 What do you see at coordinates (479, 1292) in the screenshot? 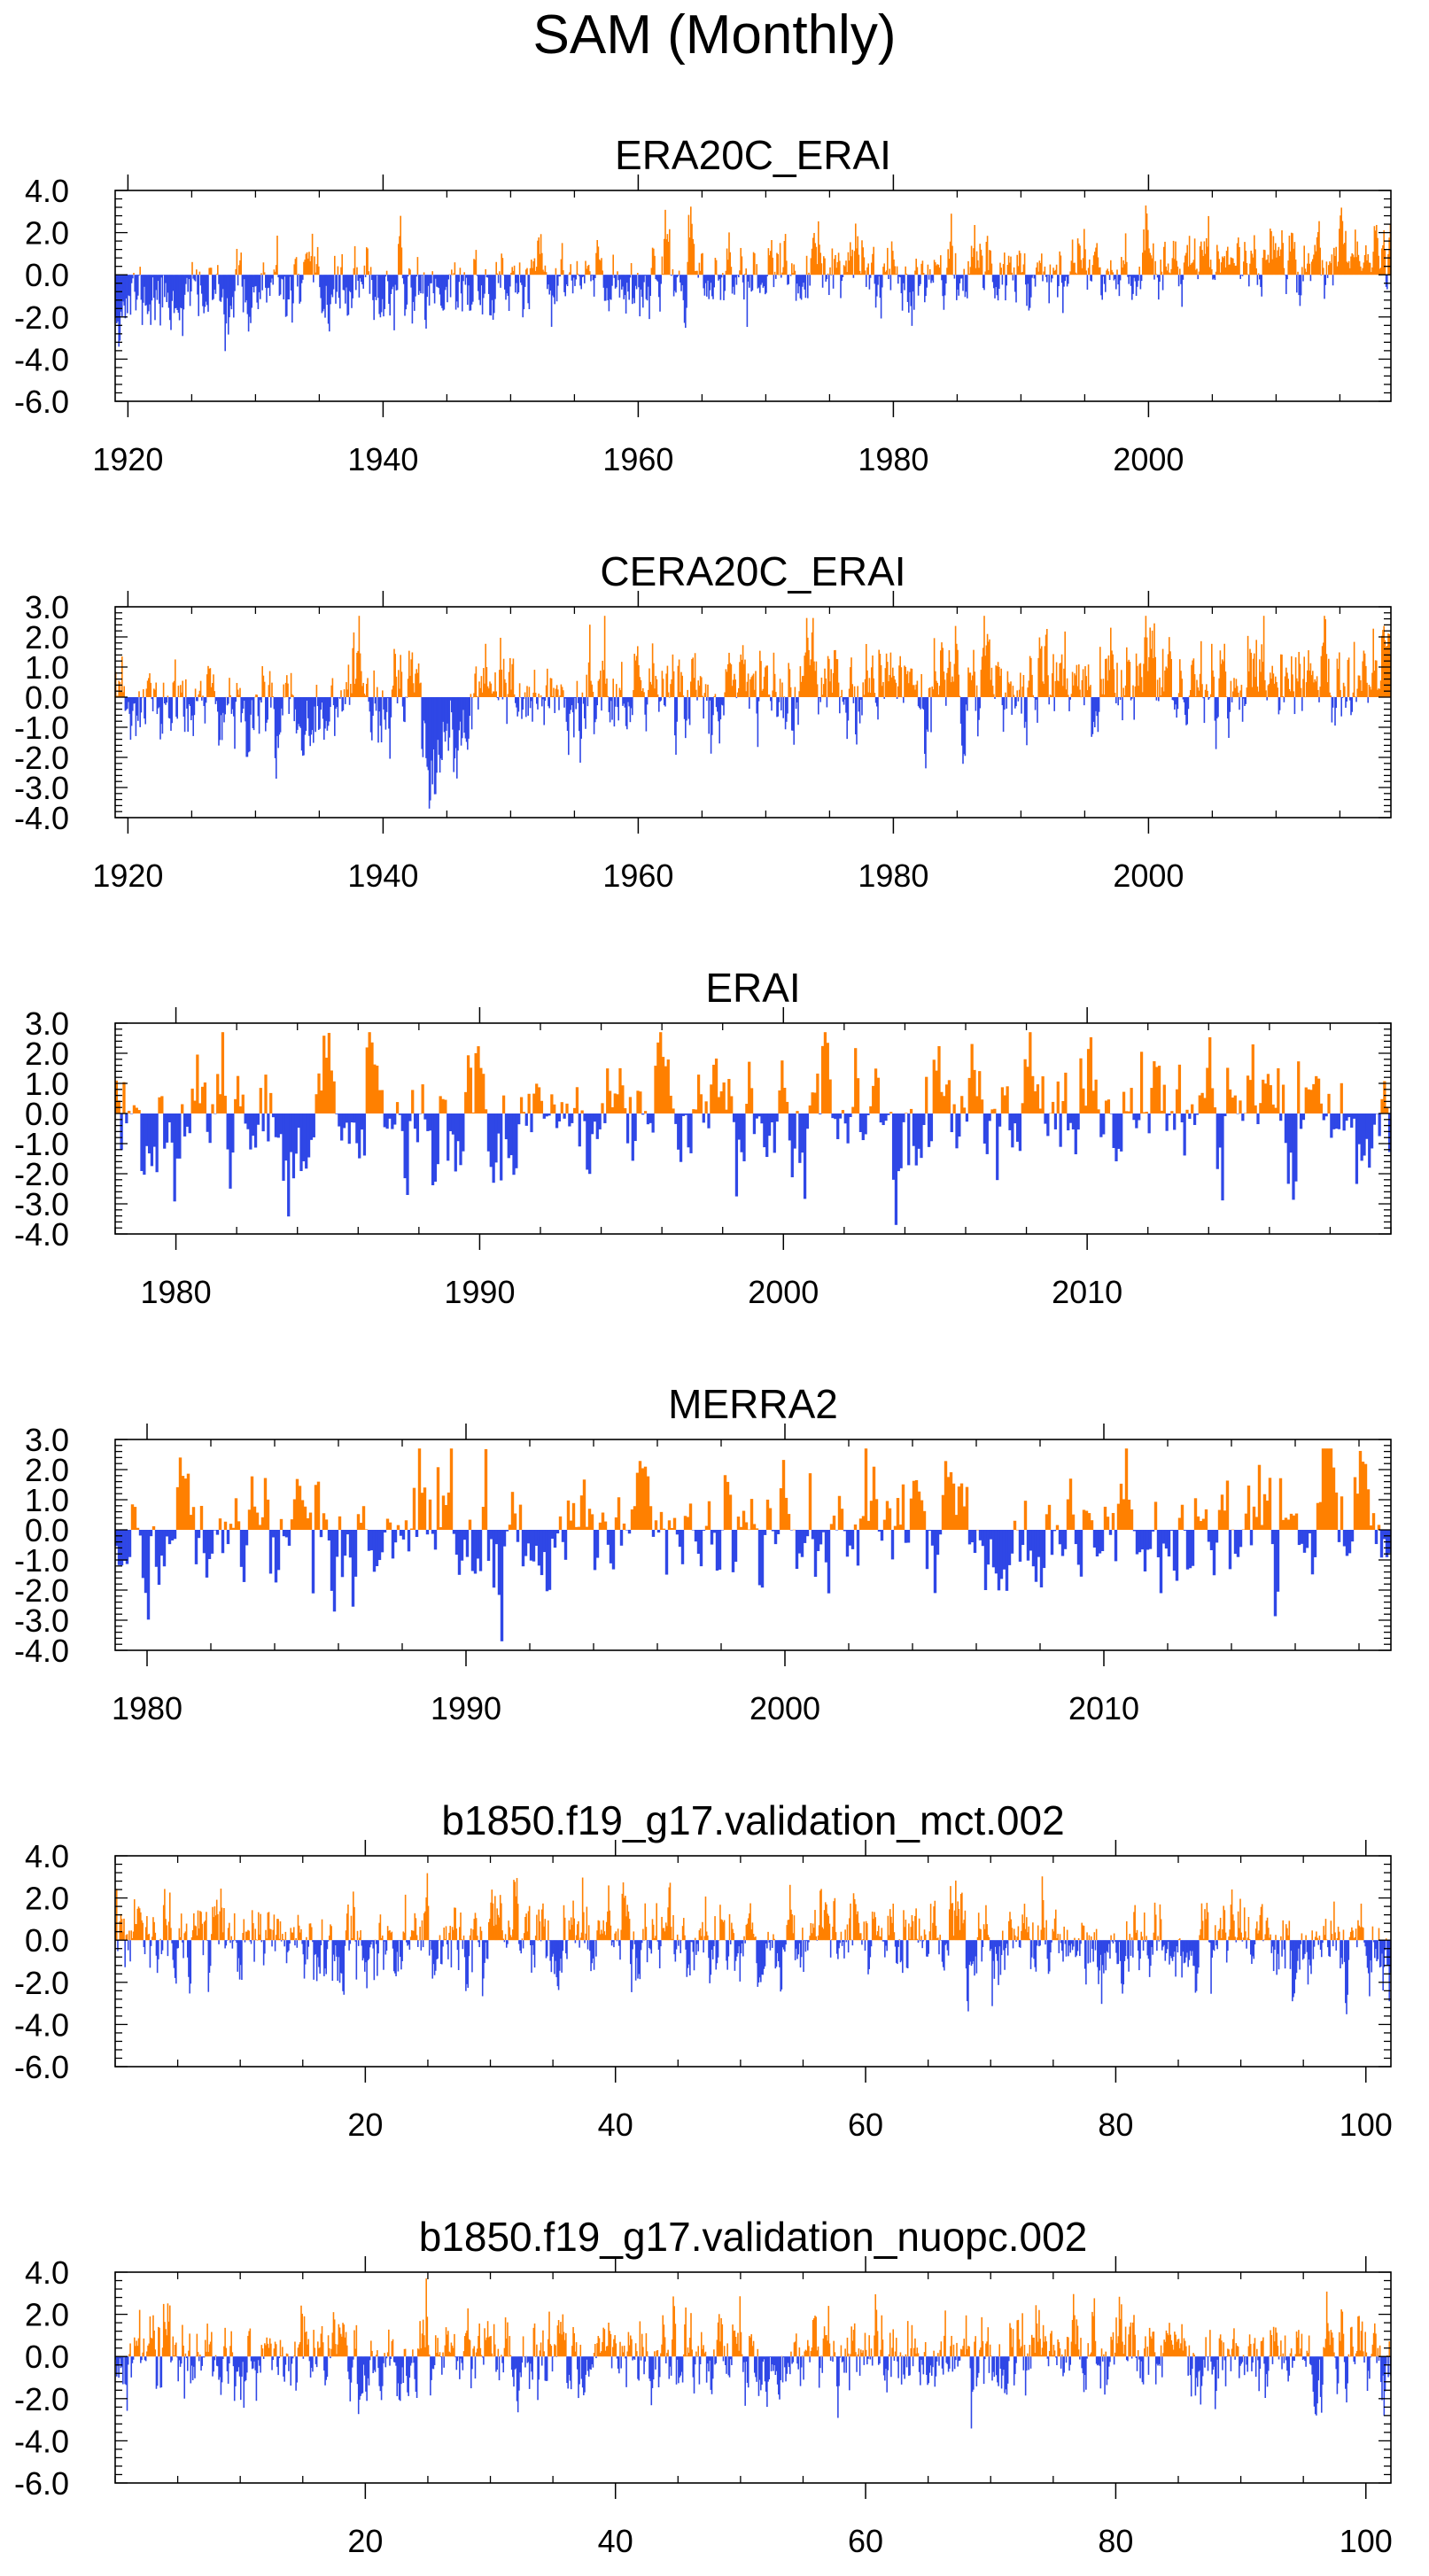
I see `x-tick-label: 1990` at bounding box center [479, 1292].